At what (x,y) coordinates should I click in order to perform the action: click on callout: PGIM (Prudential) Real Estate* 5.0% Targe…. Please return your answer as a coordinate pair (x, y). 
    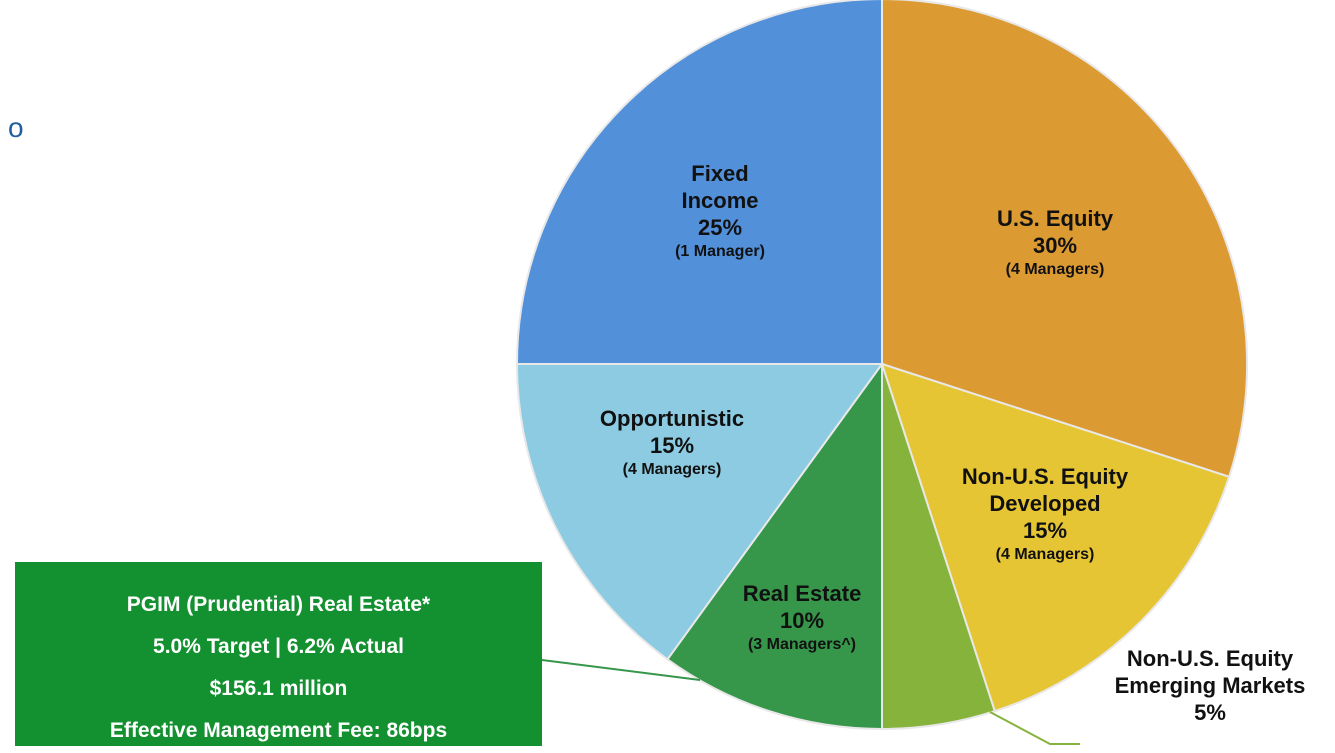
    Looking at the image, I should click on (278, 654).